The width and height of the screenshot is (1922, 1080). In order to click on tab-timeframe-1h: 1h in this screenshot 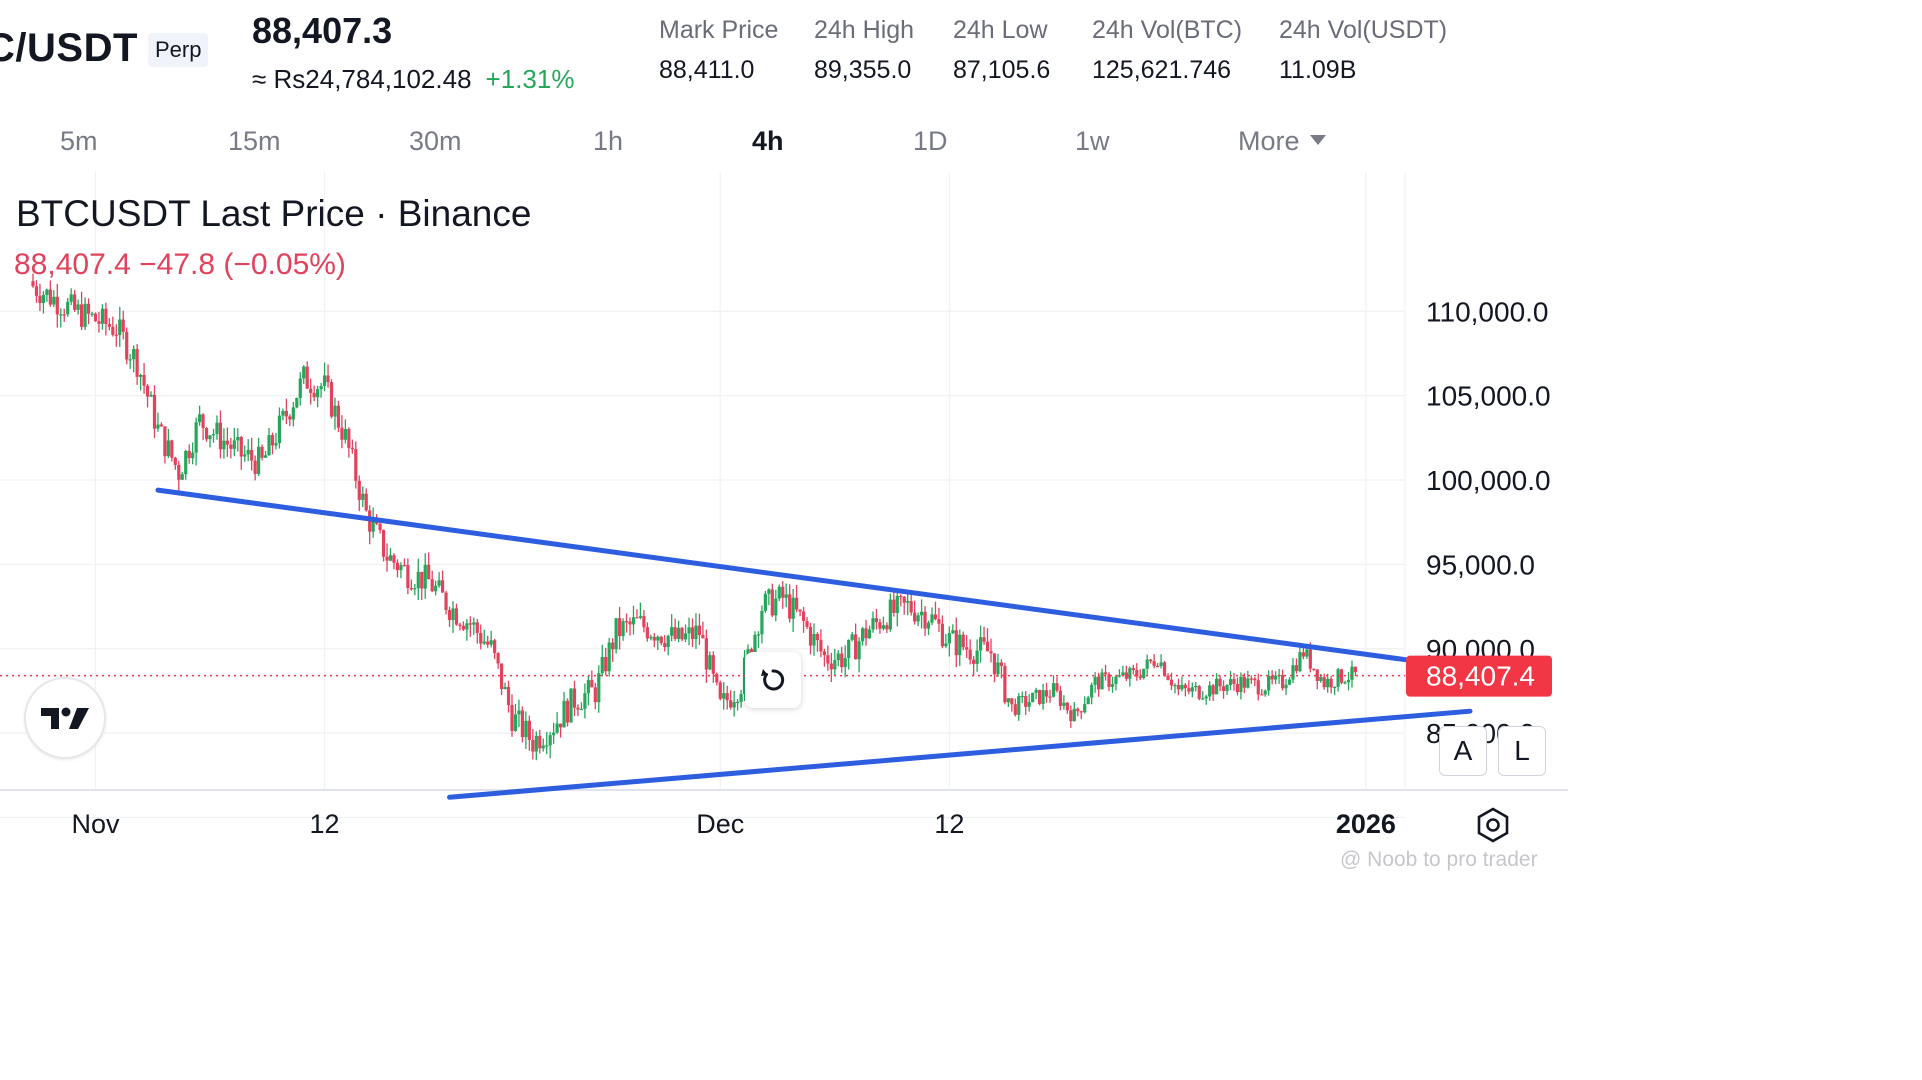, I will do `click(608, 141)`.